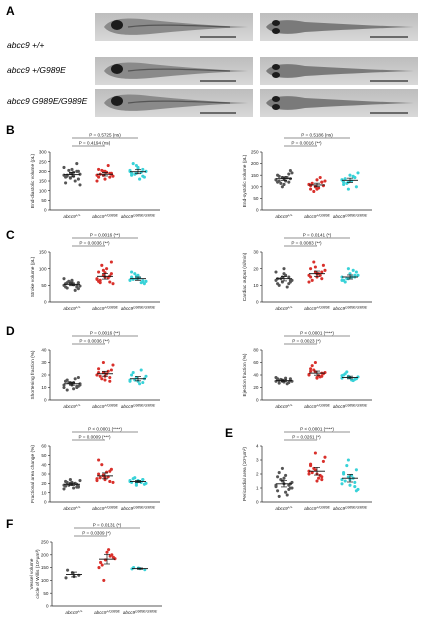 The image size is (431, 633). I want to click on y-axis-label: Stroke volume (pL), so click(33, 276).